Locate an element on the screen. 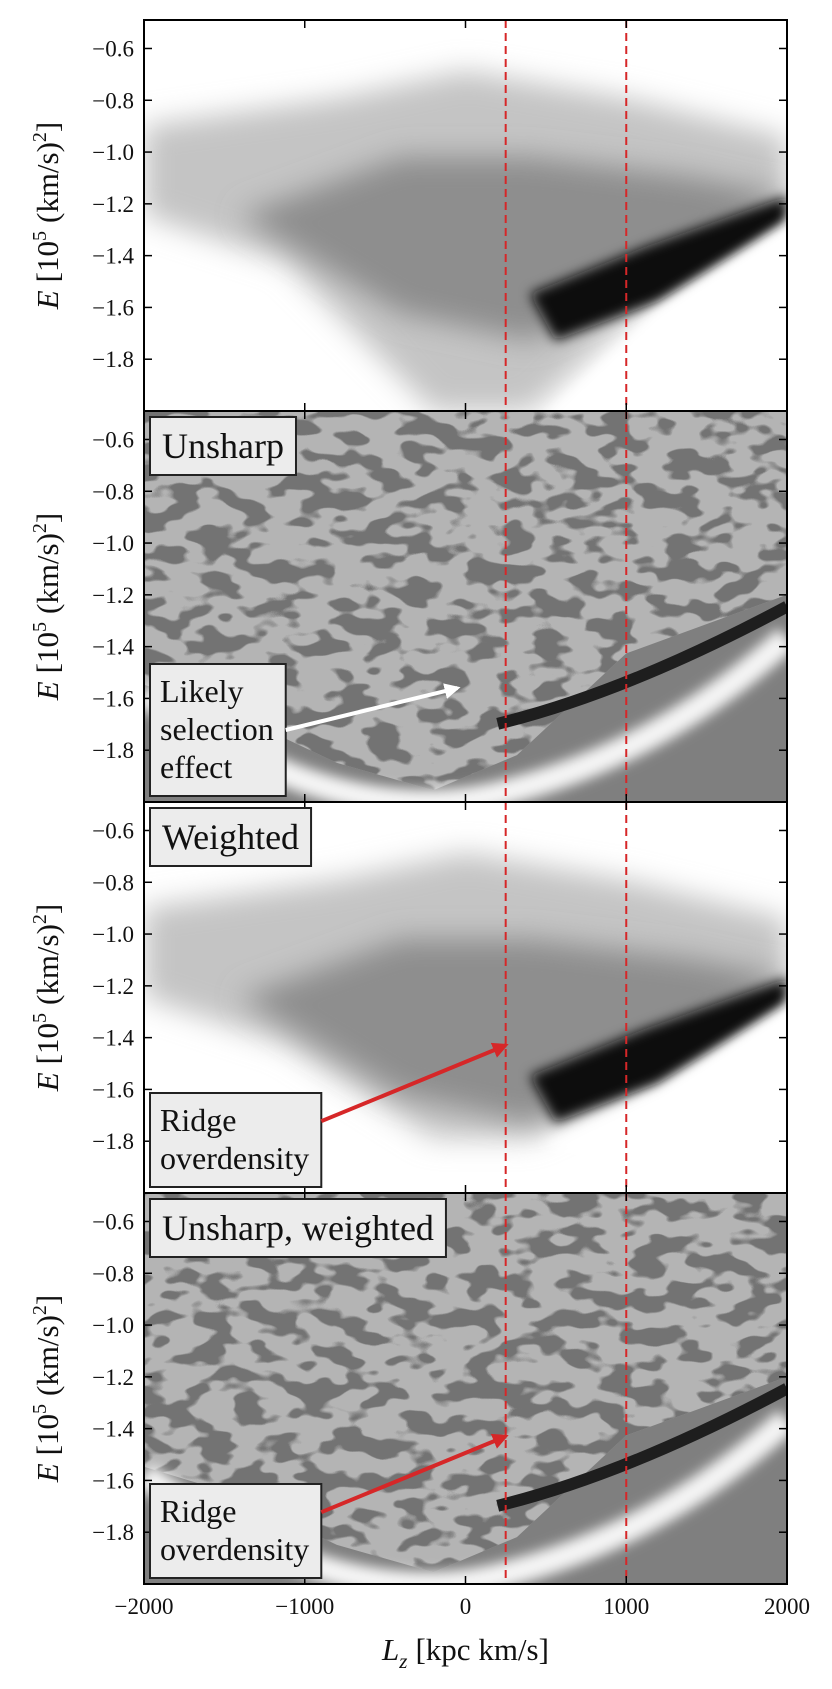 This screenshot has height=1689, width=832. annotation-text: selection is located at coordinates (217, 729).